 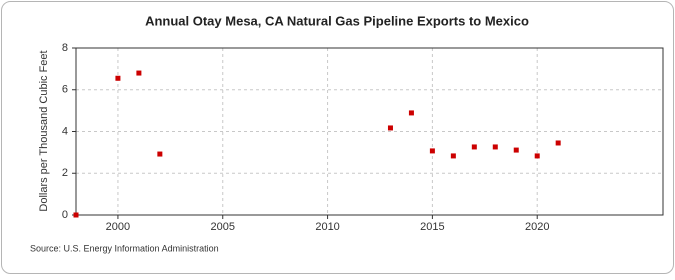 I want to click on y-tick-label: 2, so click(x=65, y=173).